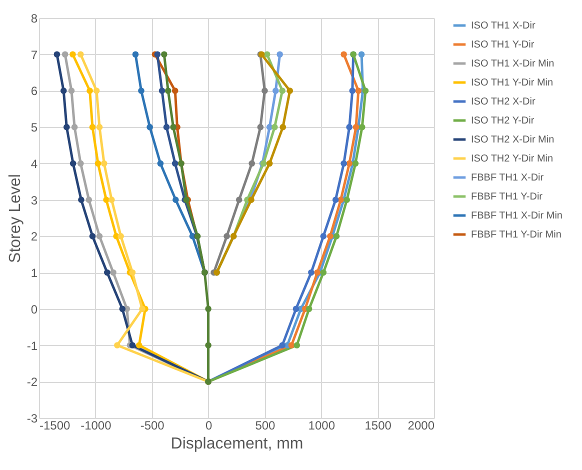 Image resolution: width=582 pixels, height=470 pixels. What do you see at coordinates (503, 102) in the screenshot?
I see `legend-label: ISO TH2 X-Dir` at bounding box center [503, 102].